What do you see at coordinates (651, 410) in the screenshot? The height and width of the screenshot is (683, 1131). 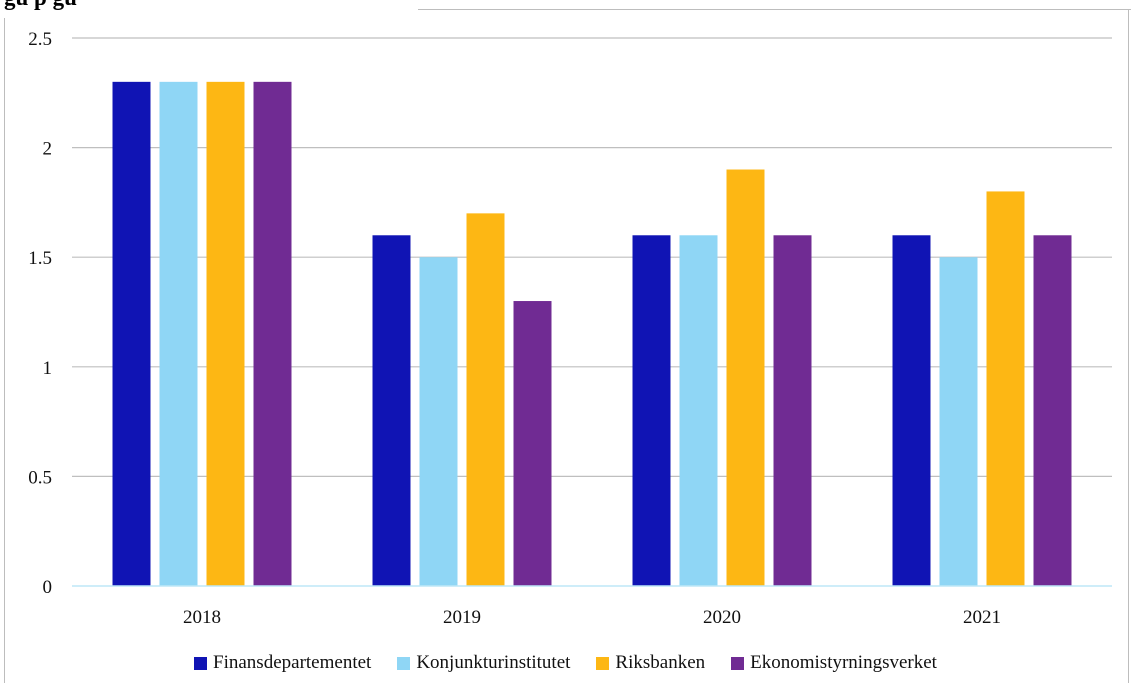 I see `bar-2020-finansdepartementet` at bounding box center [651, 410].